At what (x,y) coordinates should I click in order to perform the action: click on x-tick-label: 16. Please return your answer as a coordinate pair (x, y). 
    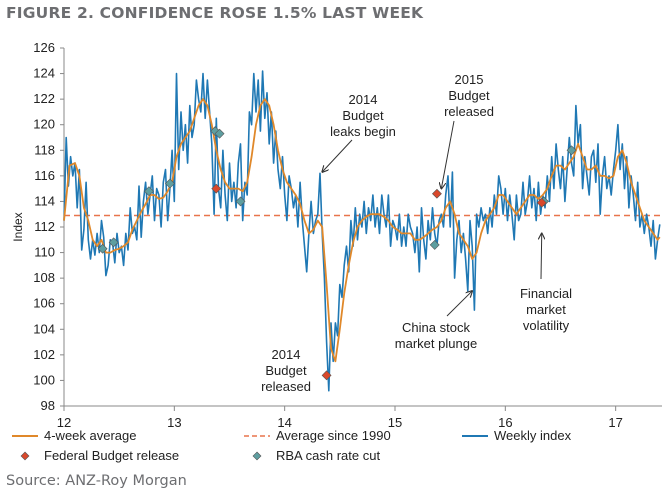
    Looking at the image, I should click on (505, 422).